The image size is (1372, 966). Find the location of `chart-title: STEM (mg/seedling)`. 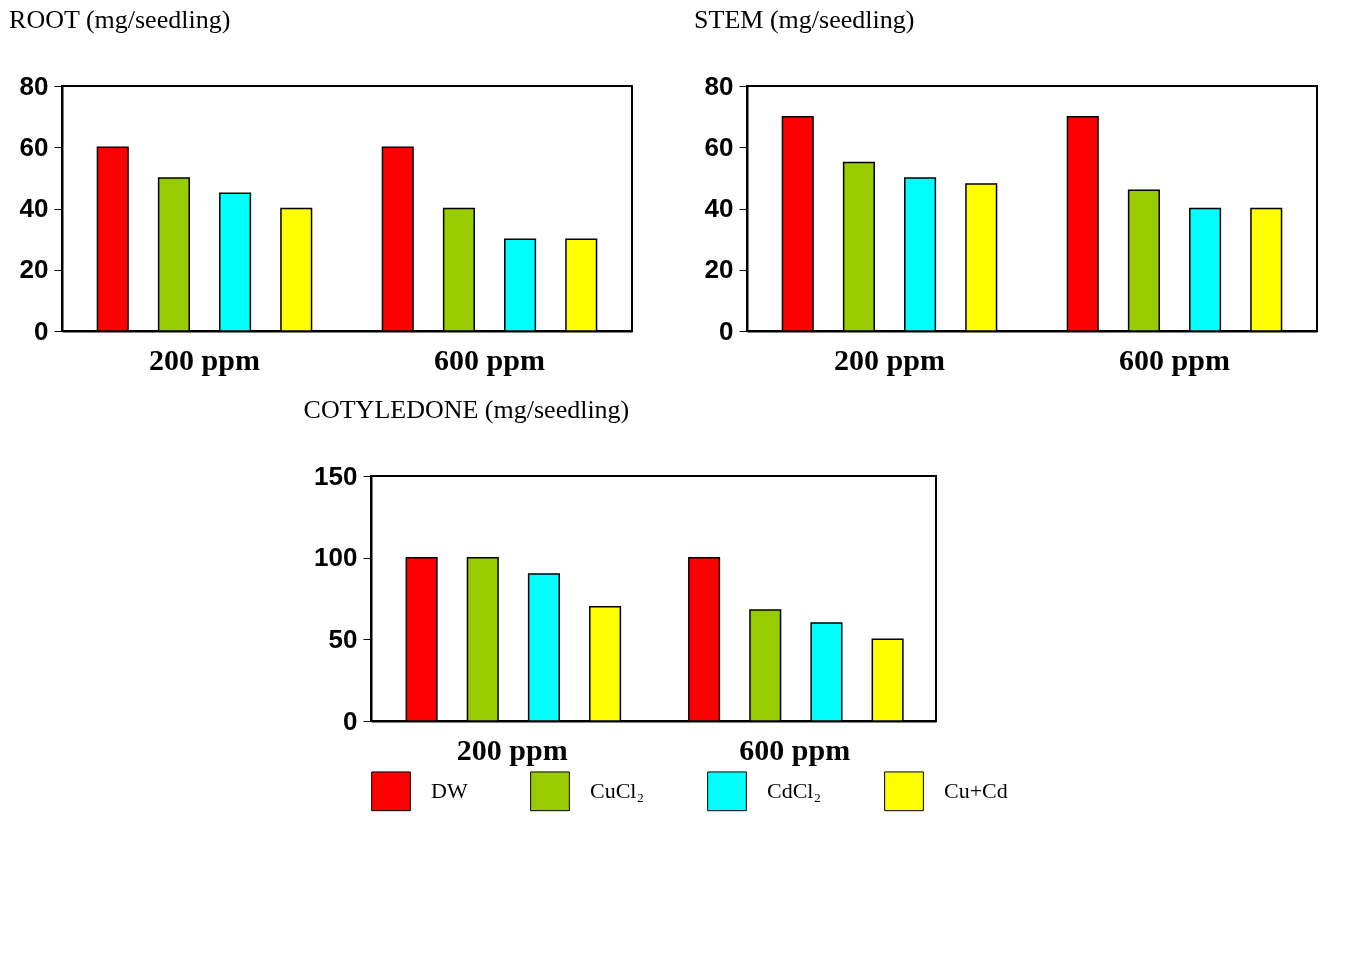

chart-title: STEM (mg/seedling) is located at coordinates (804, 19).